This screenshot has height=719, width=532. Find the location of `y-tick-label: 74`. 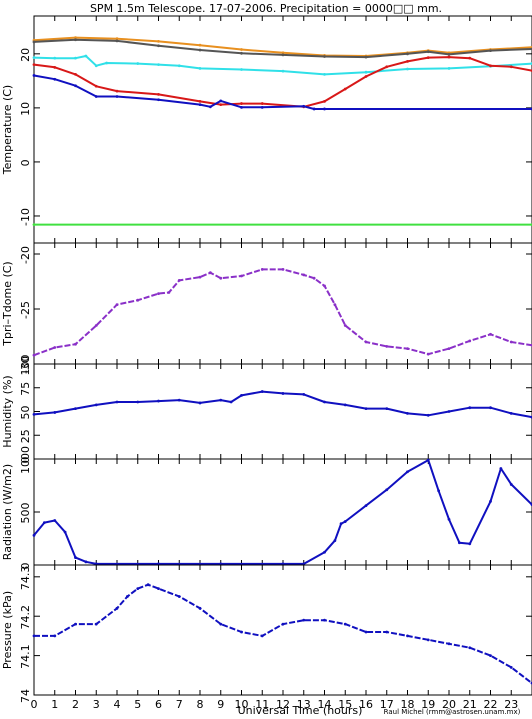

y-tick-label: 74 is located at coordinates (25, 696).